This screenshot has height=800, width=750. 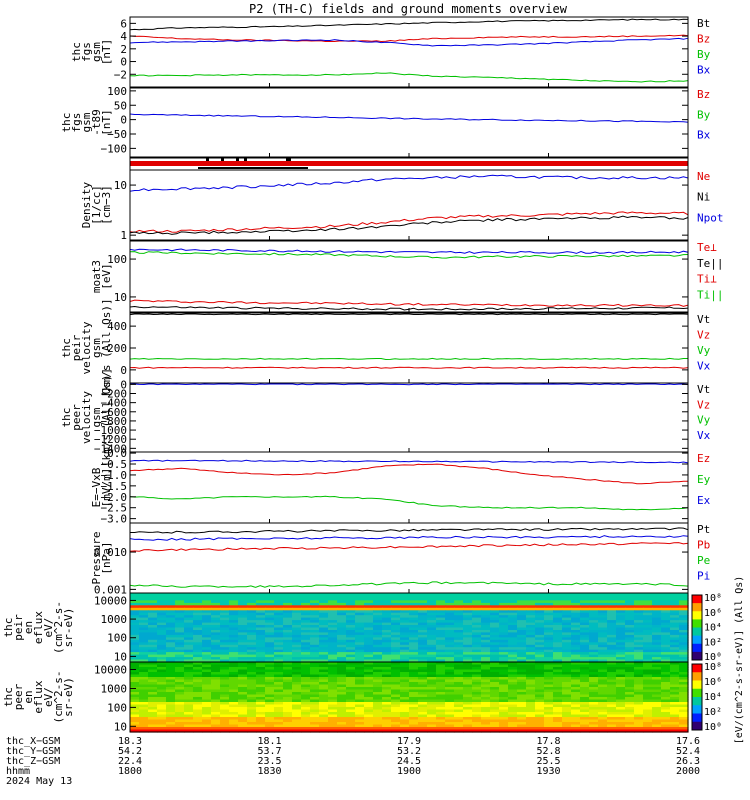 What do you see at coordinates (710, 294) in the screenshot?
I see `legend-label: Ti||` at bounding box center [710, 294].